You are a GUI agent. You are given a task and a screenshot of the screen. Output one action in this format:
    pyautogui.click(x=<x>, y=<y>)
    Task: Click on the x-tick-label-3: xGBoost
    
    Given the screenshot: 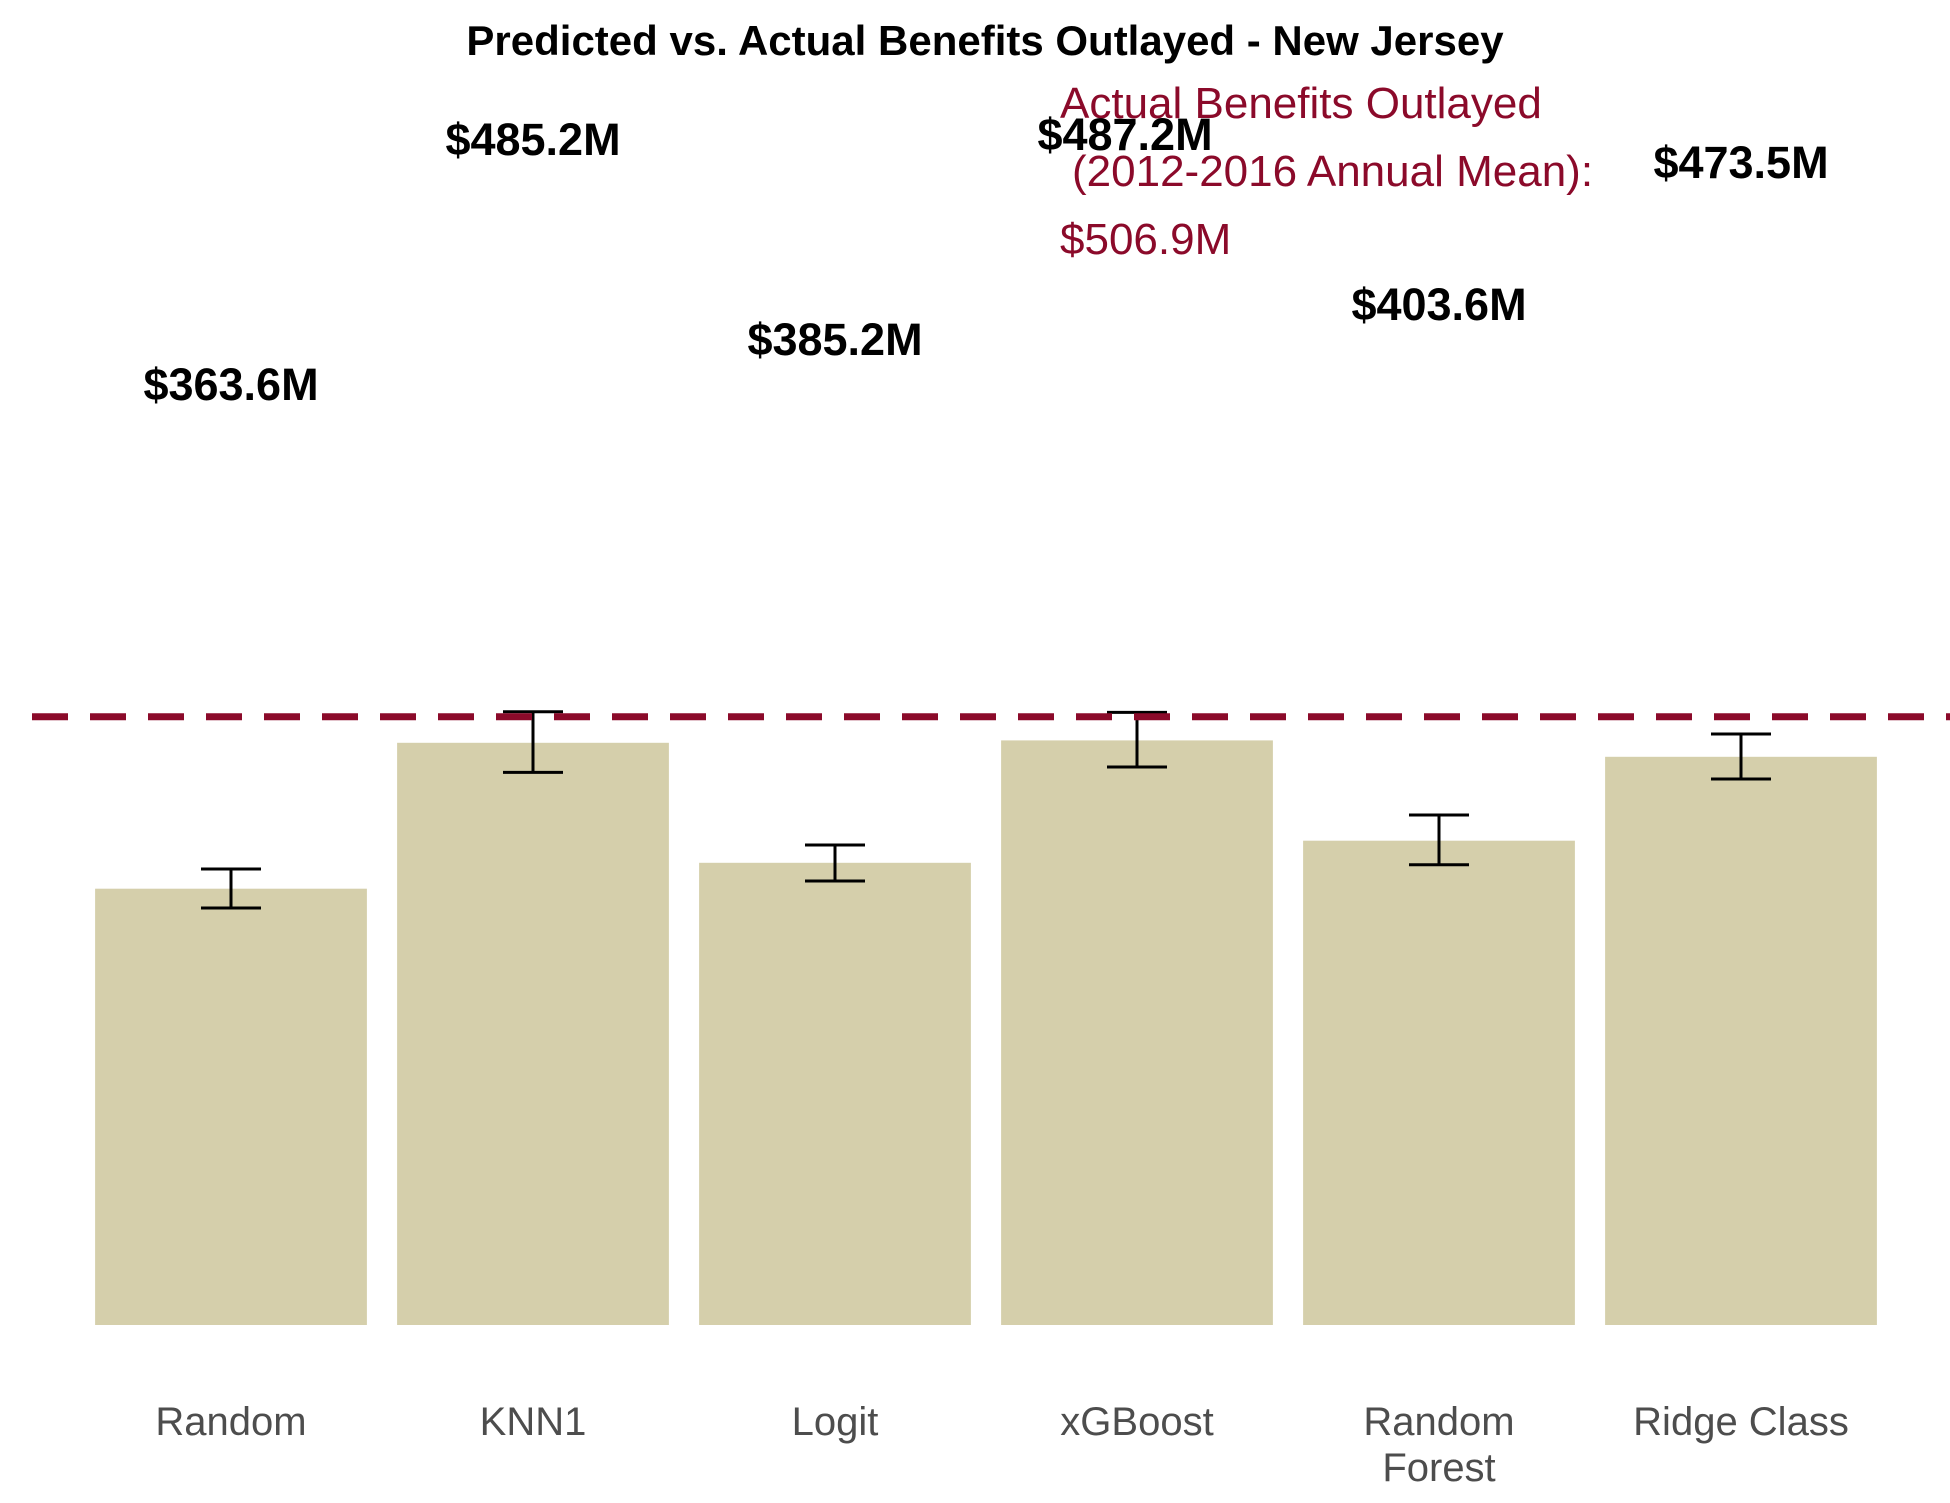 What is the action you would take?
    pyautogui.click(x=1136, y=1422)
    